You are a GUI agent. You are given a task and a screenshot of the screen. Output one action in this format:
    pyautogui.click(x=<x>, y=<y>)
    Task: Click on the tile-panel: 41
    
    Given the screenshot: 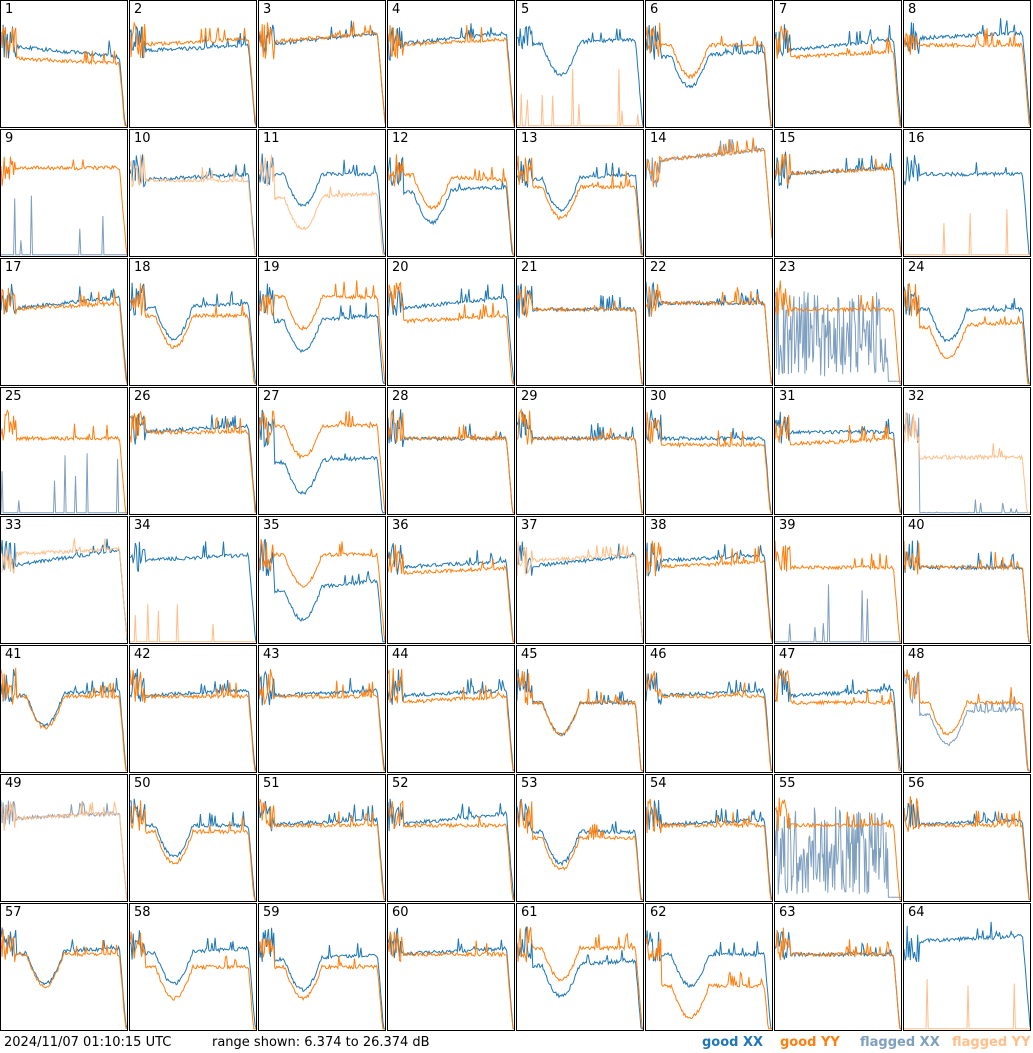 What is the action you would take?
    pyautogui.click(x=64, y=709)
    